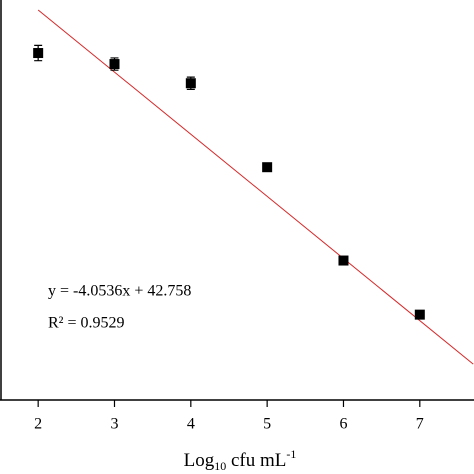 The width and height of the screenshot is (474, 474). I want to click on x-tick-label: 3, so click(114, 424).